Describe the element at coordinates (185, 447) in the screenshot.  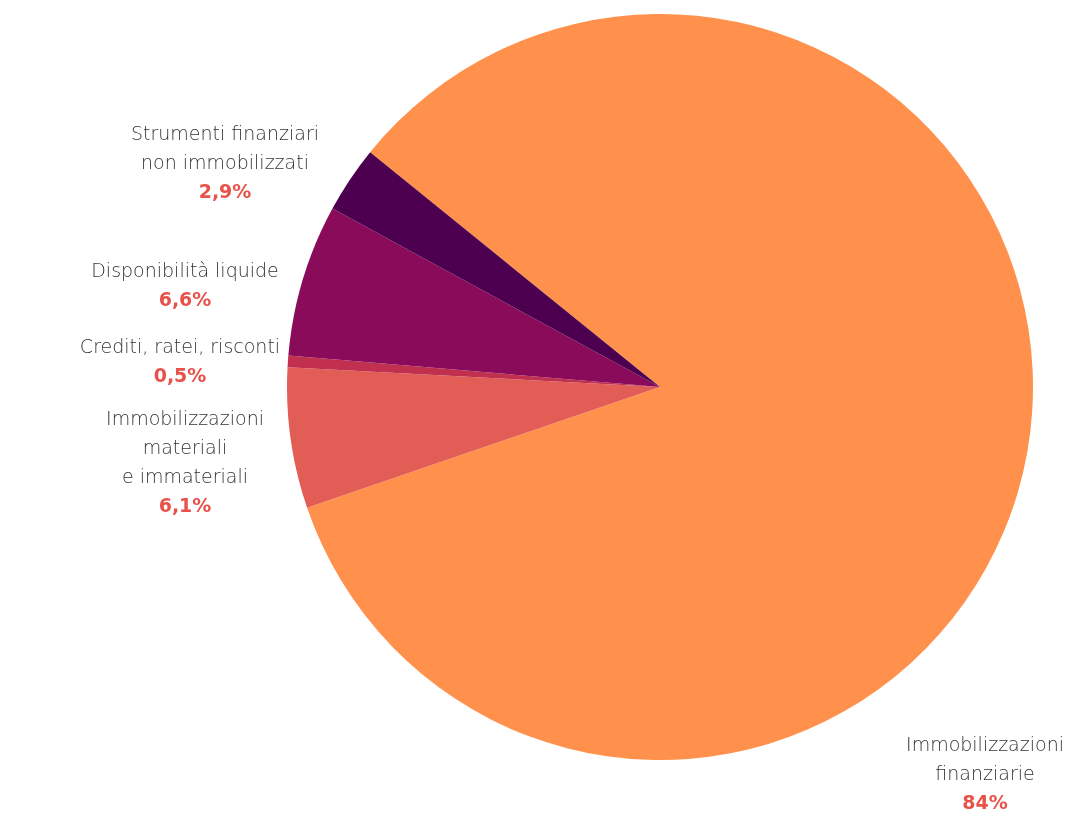
I see `slice-label: Immobilizzazioni materiali e immateriali` at that location.